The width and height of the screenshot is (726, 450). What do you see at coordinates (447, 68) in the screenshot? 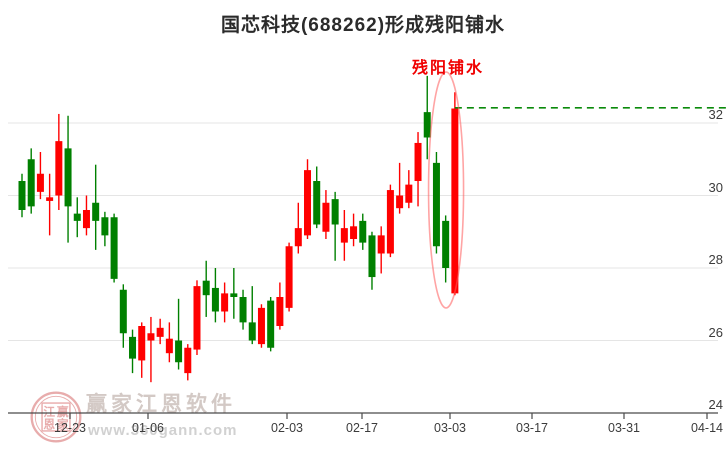
I see `pattern-annotation-label: 残阳铺水` at bounding box center [447, 68].